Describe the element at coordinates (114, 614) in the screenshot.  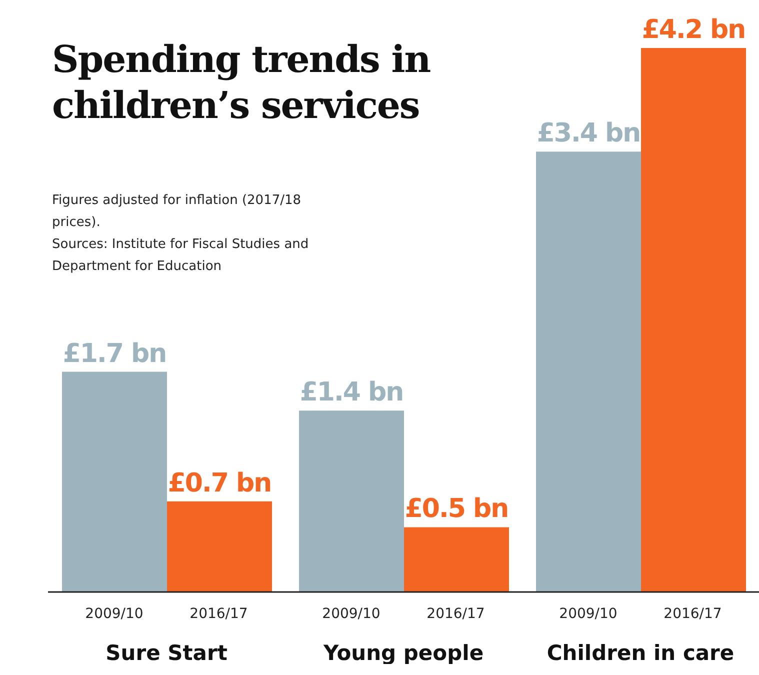
I see `series-label: 2009/10` at that location.